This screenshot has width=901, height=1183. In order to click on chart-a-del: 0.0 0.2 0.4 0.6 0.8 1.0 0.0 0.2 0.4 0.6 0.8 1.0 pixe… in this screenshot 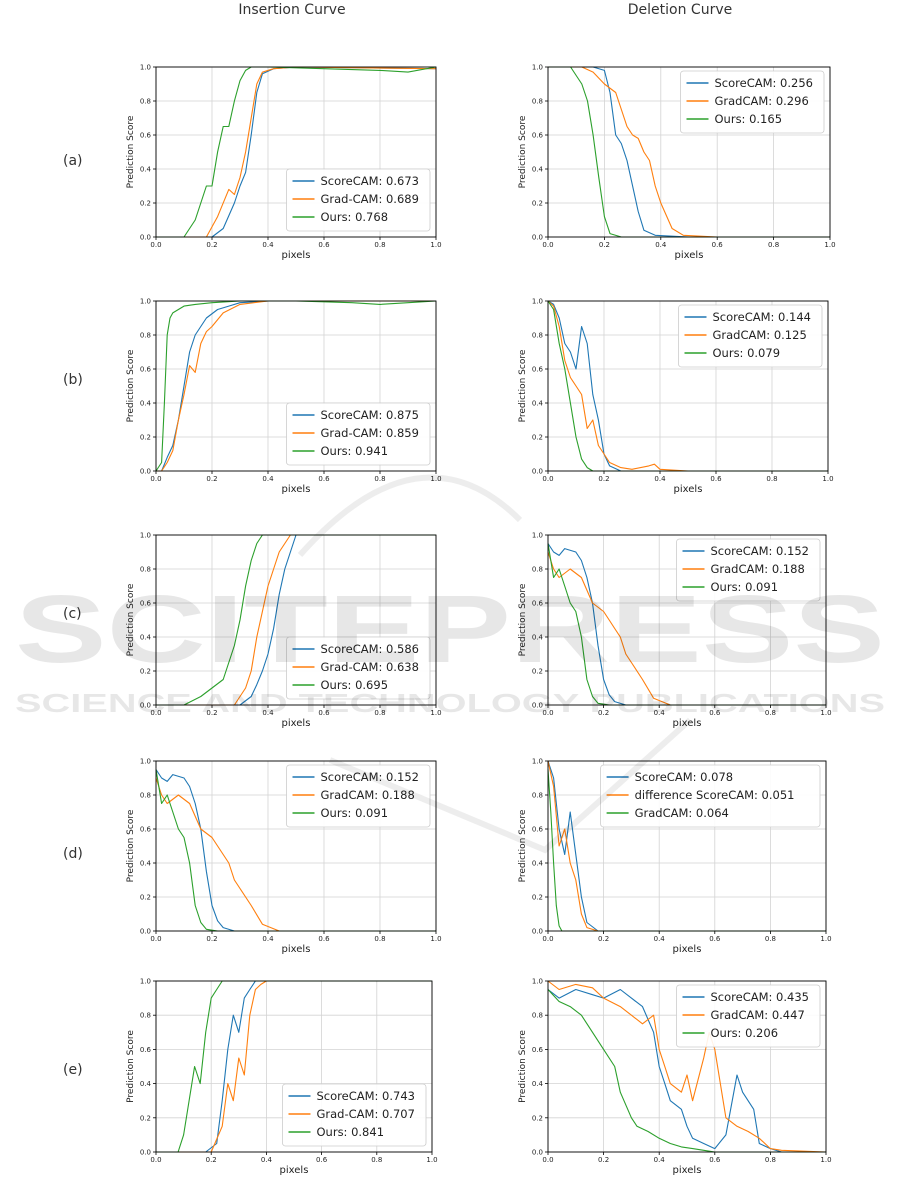, I will do `click(677, 163)`.